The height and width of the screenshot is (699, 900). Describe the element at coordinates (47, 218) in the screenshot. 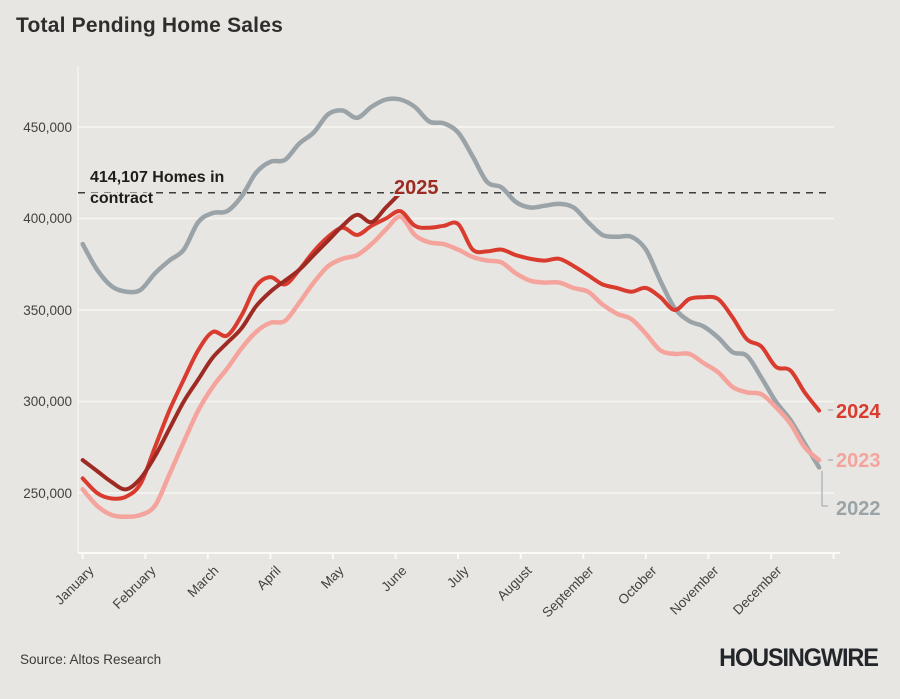

I see `y-tick-label: 400,000` at that location.